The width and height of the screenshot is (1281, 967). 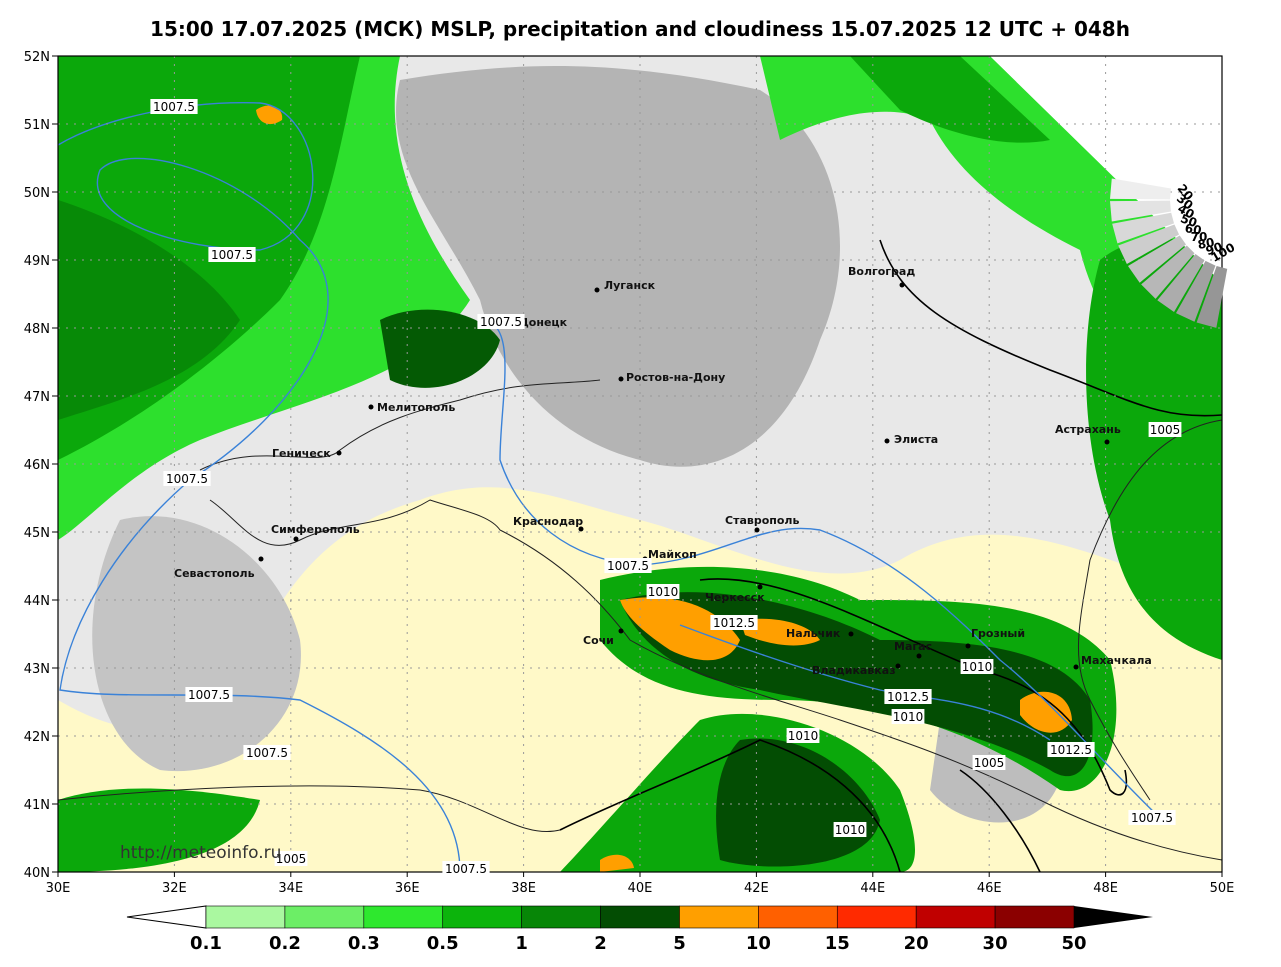 What do you see at coordinates (913, 646) in the screenshot?
I see `city-label: Магас` at bounding box center [913, 646].